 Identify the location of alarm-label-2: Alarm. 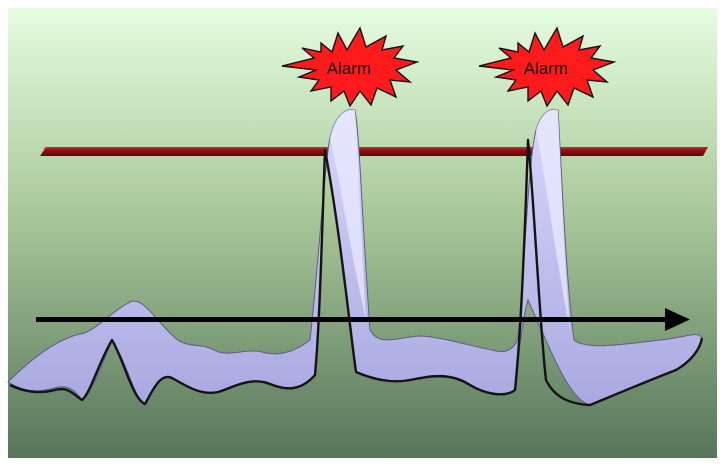
(546, 68).